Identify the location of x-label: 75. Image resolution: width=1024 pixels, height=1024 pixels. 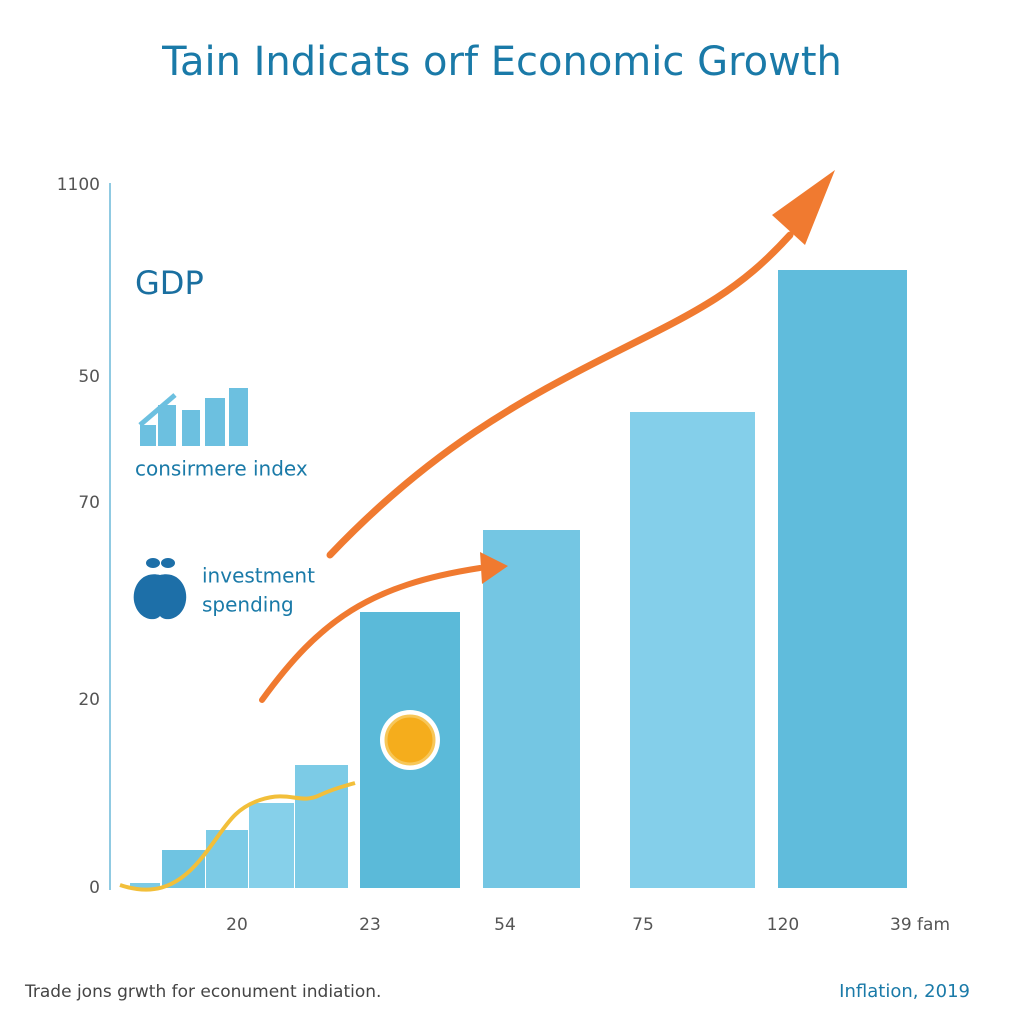
(643, 925).